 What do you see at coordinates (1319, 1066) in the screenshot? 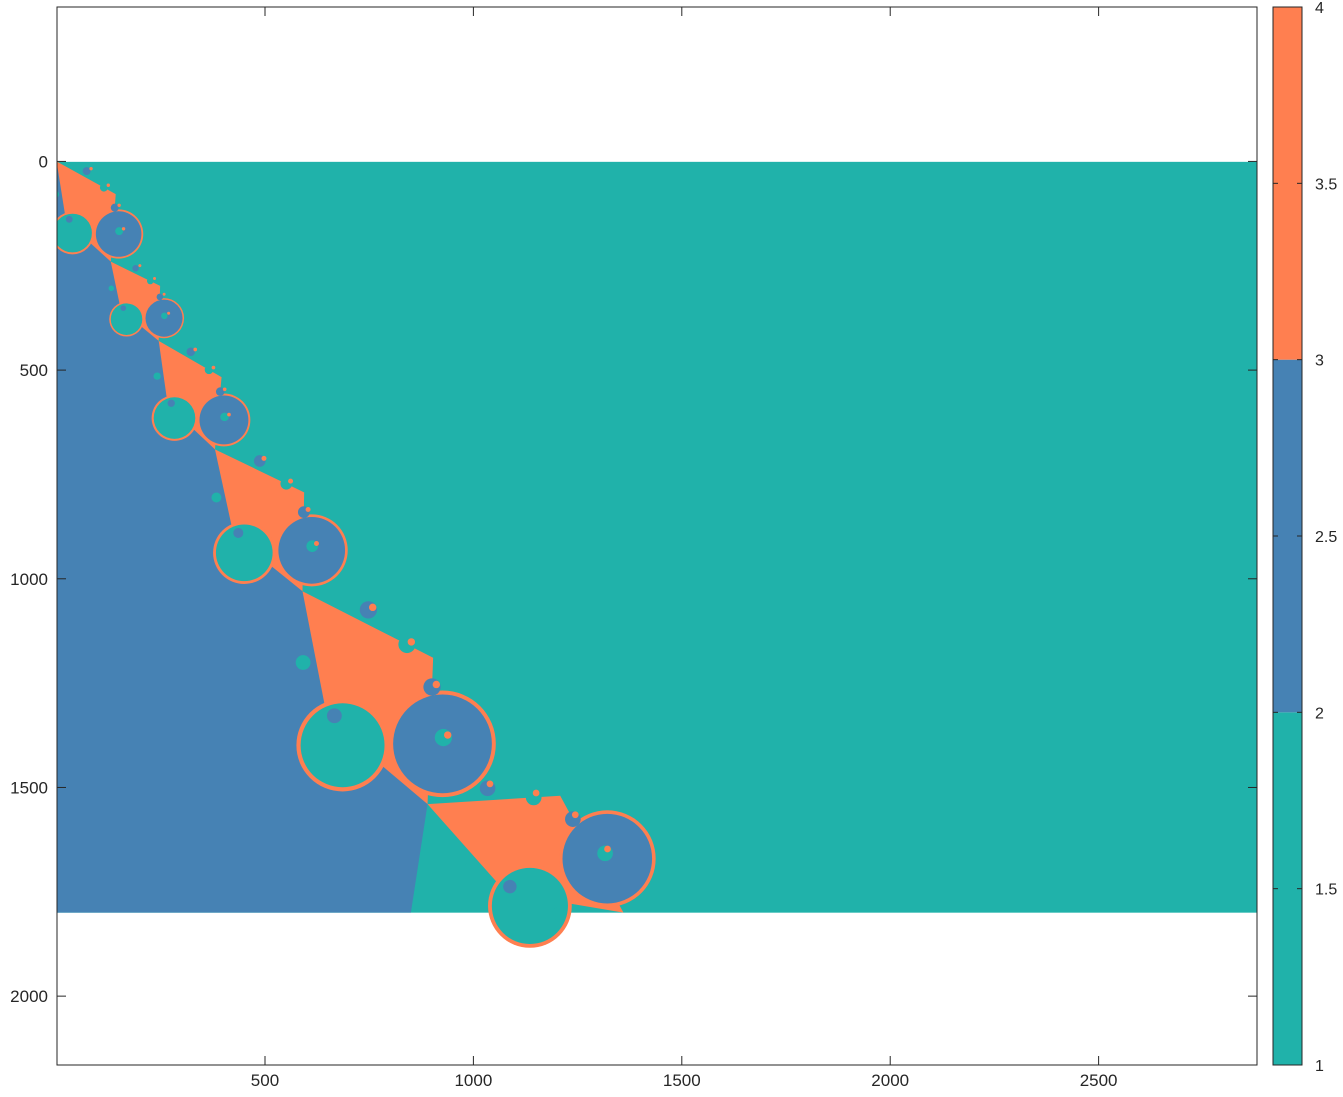
I see `colorbar-tick-label: 1` at bounding box center [1319, 1066].